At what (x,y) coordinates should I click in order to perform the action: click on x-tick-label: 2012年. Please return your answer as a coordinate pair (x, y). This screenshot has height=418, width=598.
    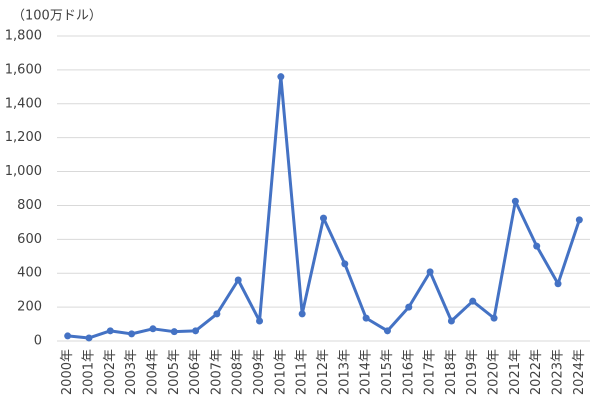
    Looking at the image, I should click on (323, 372).